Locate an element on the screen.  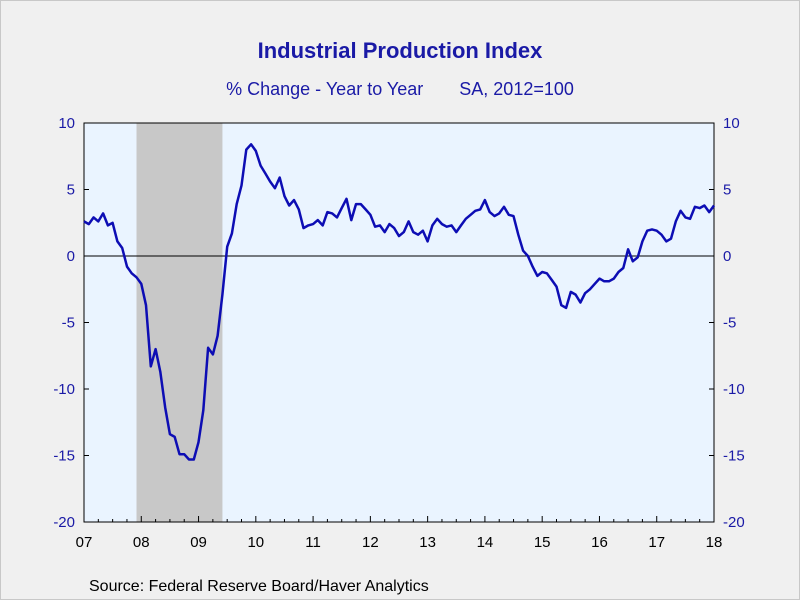
x-tick-label: 17 is located at coordinates (656, 542).